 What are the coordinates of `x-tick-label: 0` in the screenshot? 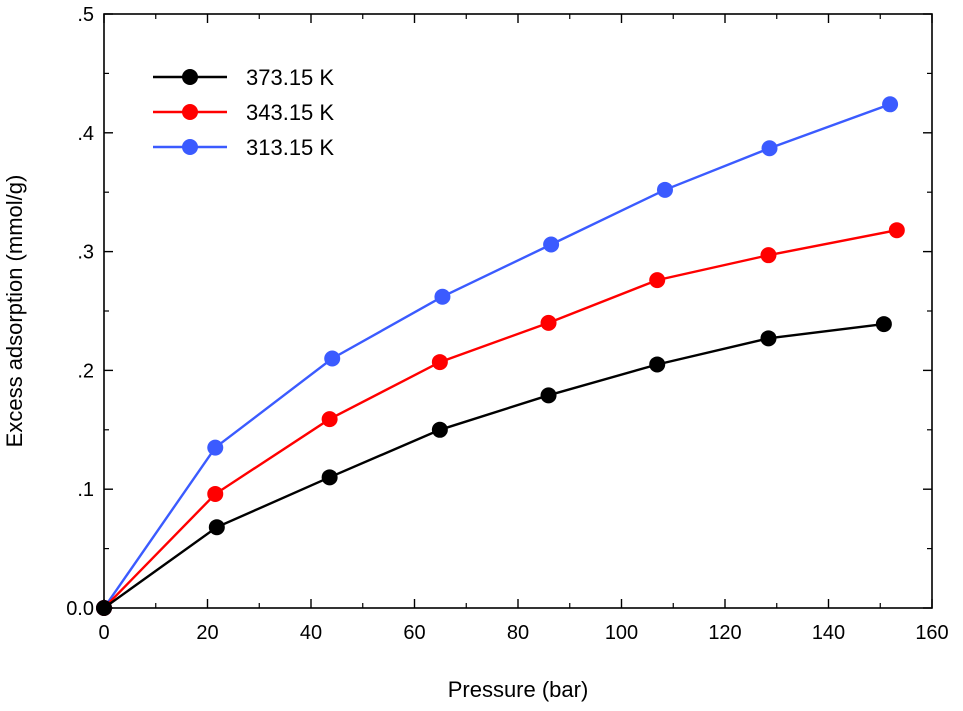 It's located at (103, 633).